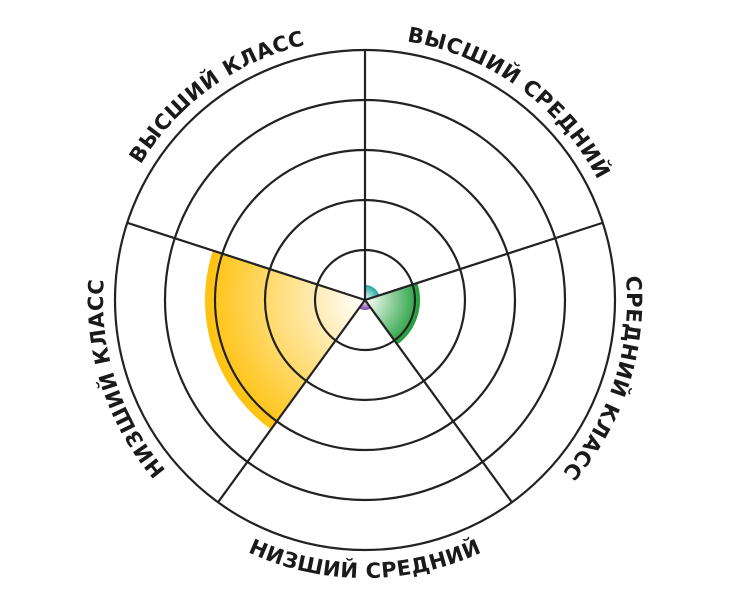 Image resolution: width=732 pixels, height=600 pixels. Describe the element at coordinates (511, 103) in the screenshot. I see `category-label: ВЫСШИЙ СРЕДНИЙ` at that location.